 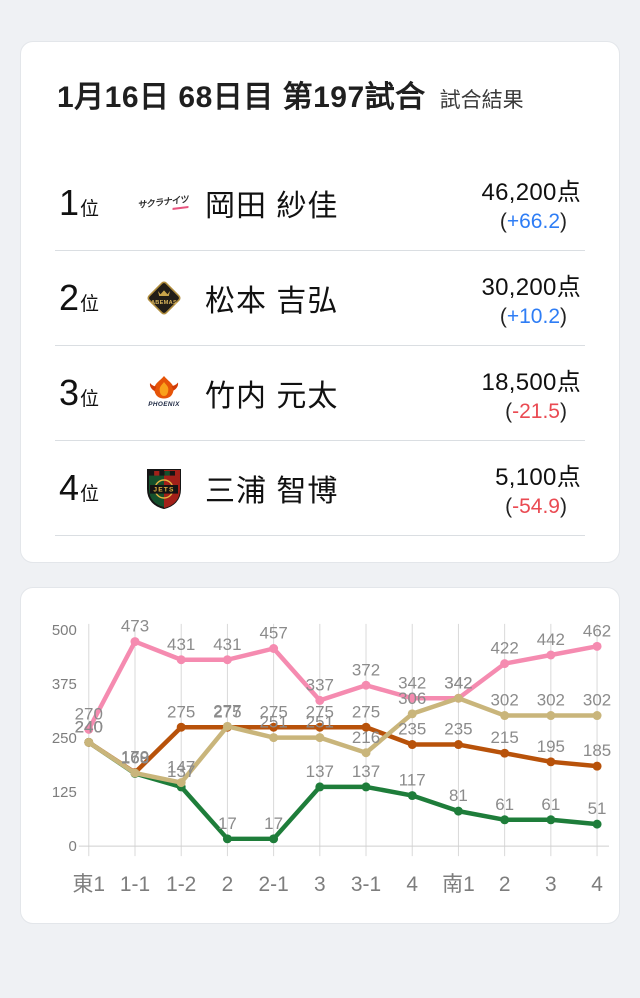 What do you see at coordinates (164, 202) in the screenshot?
I see `team-logo-sakura-knights-icon: サクラナイツ` at bounding box center [164, 202].